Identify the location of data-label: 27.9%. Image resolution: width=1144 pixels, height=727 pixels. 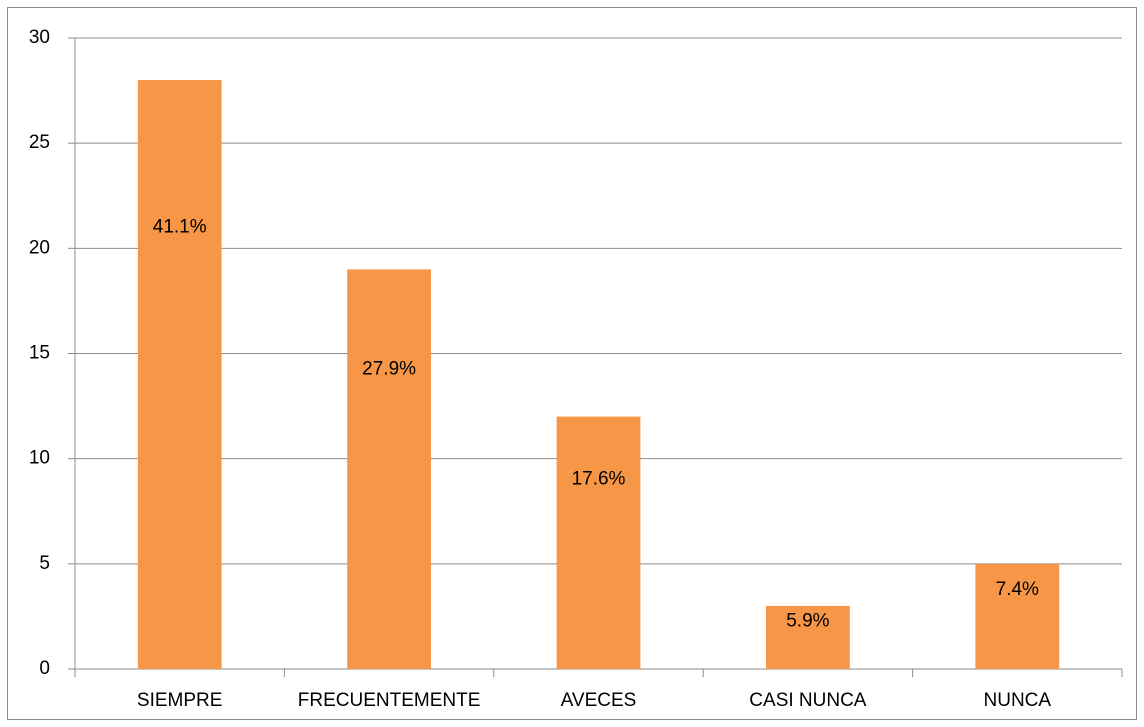
(389, 368).